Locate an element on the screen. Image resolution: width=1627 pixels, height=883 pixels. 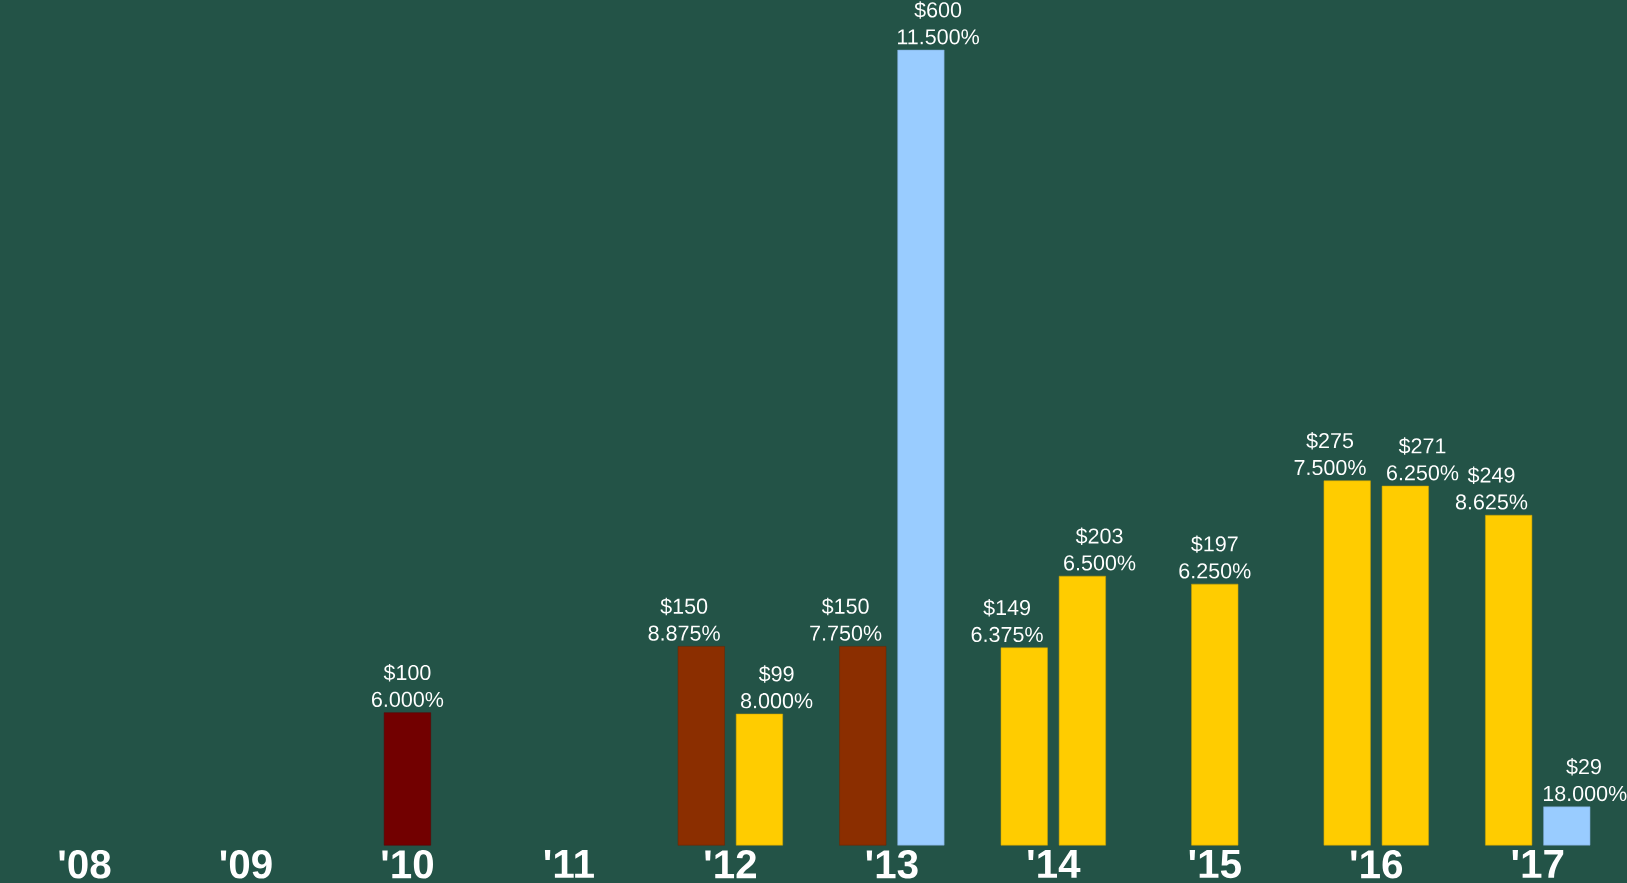
data-label: $150 7.750% is located at coordinates (846, 619).